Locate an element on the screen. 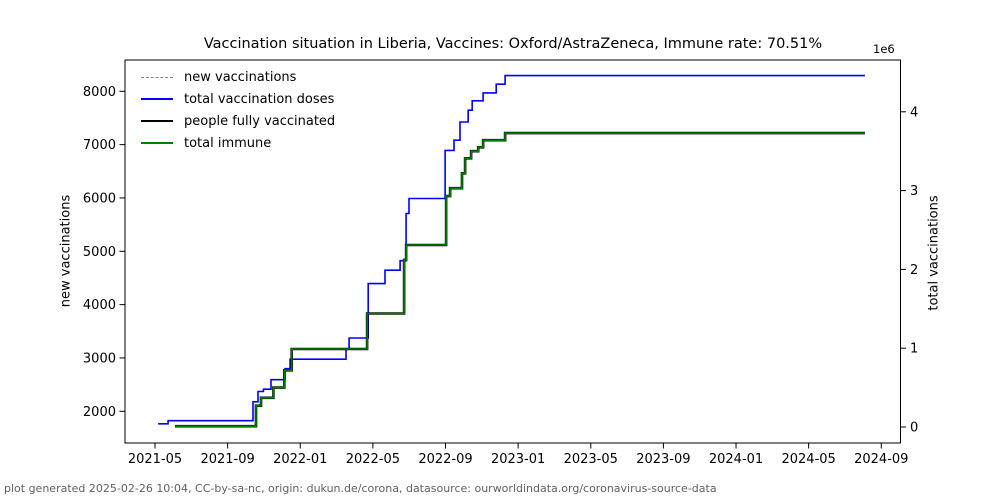 This screenshot has width=1000, height=500. legend-label: total immune is located at coordinates (228, 143).